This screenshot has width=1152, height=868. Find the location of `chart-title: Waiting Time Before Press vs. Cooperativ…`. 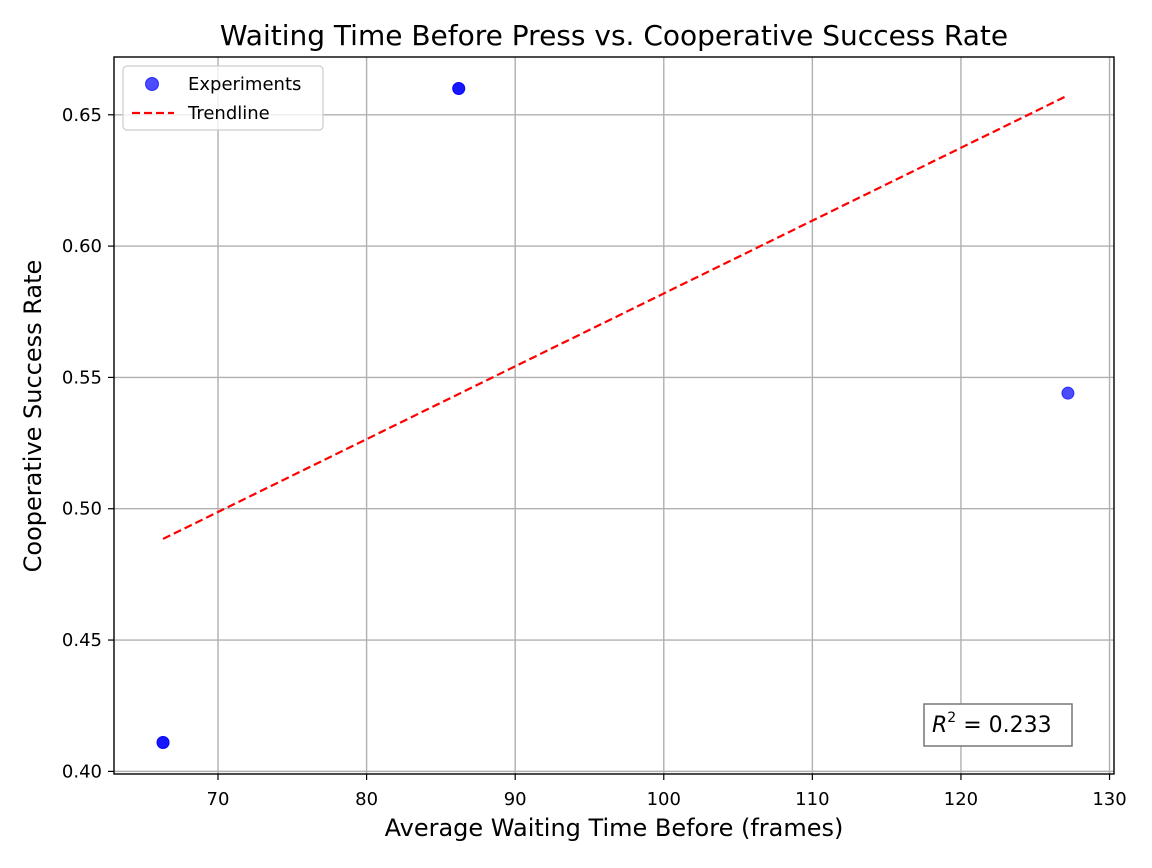

chart-title: Waiting Time Before Press vs. Cooperativ… is located at coordinates (614, 35).